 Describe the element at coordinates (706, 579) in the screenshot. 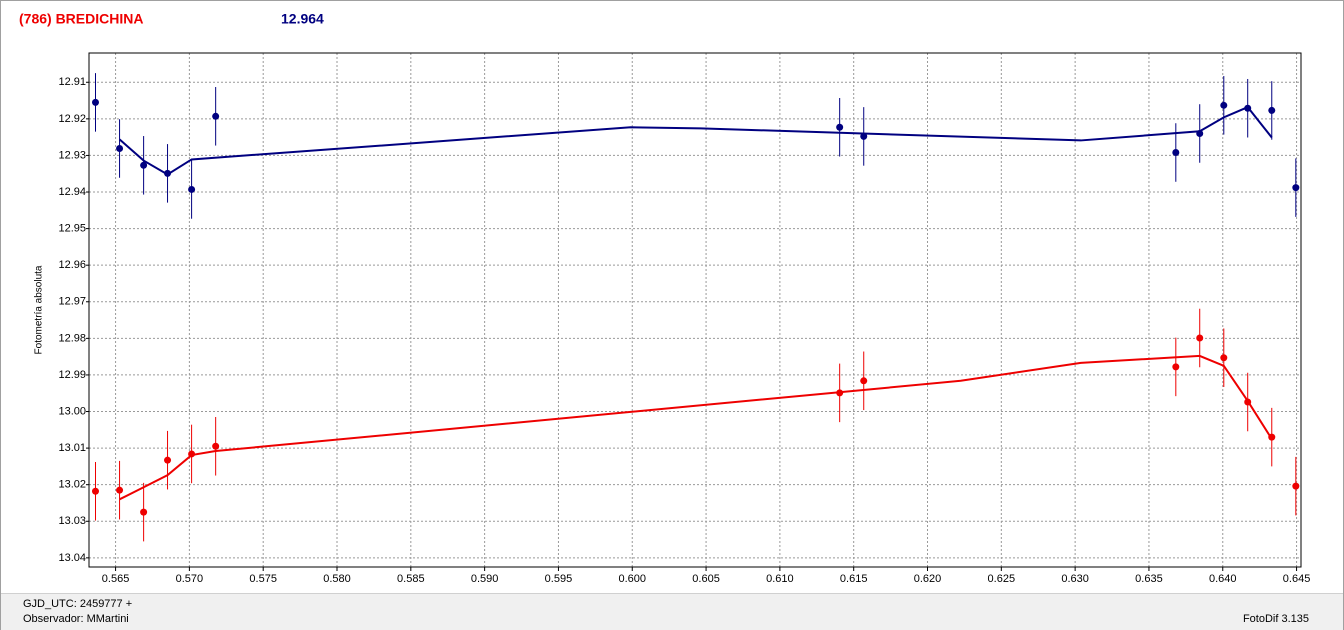

I see `x-tick-label: 0.605` at that location.